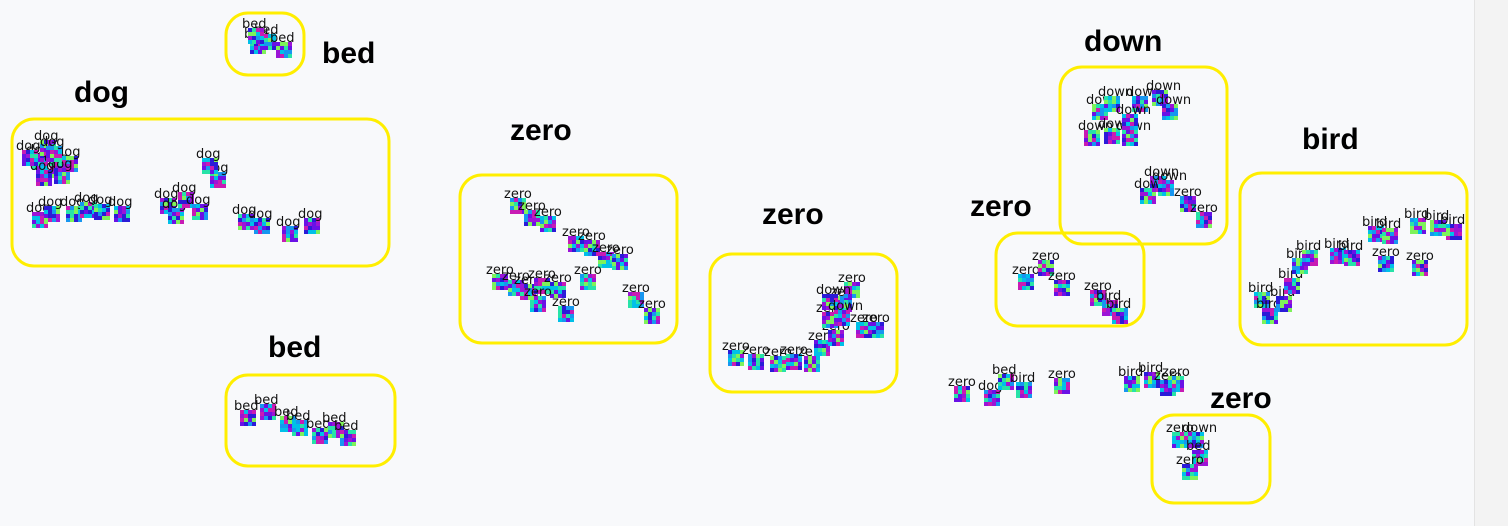  What do you see at coordinates (1491, 263) in the screenshot?
I see `vertical-scrollbar` at bounding box center [1491, 263].